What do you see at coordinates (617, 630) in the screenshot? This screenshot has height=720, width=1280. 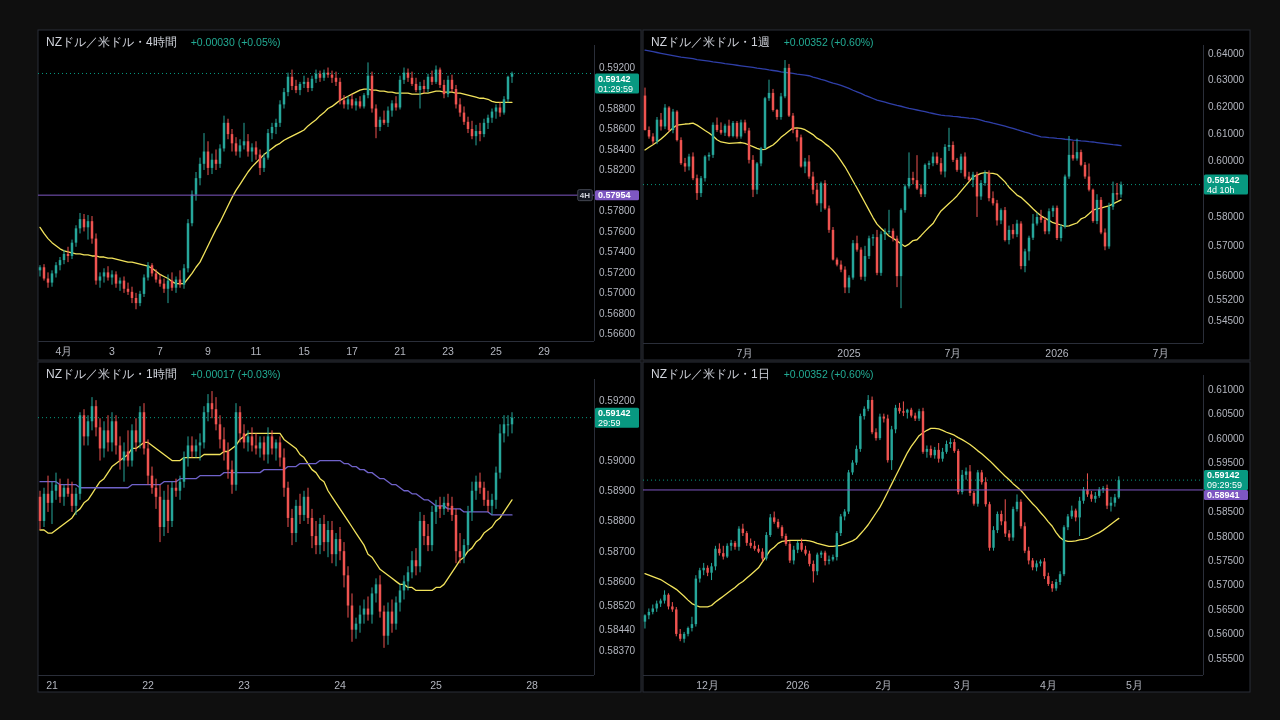 I see `y-tick-label: 0.58440` at bounding box center [617, 630].